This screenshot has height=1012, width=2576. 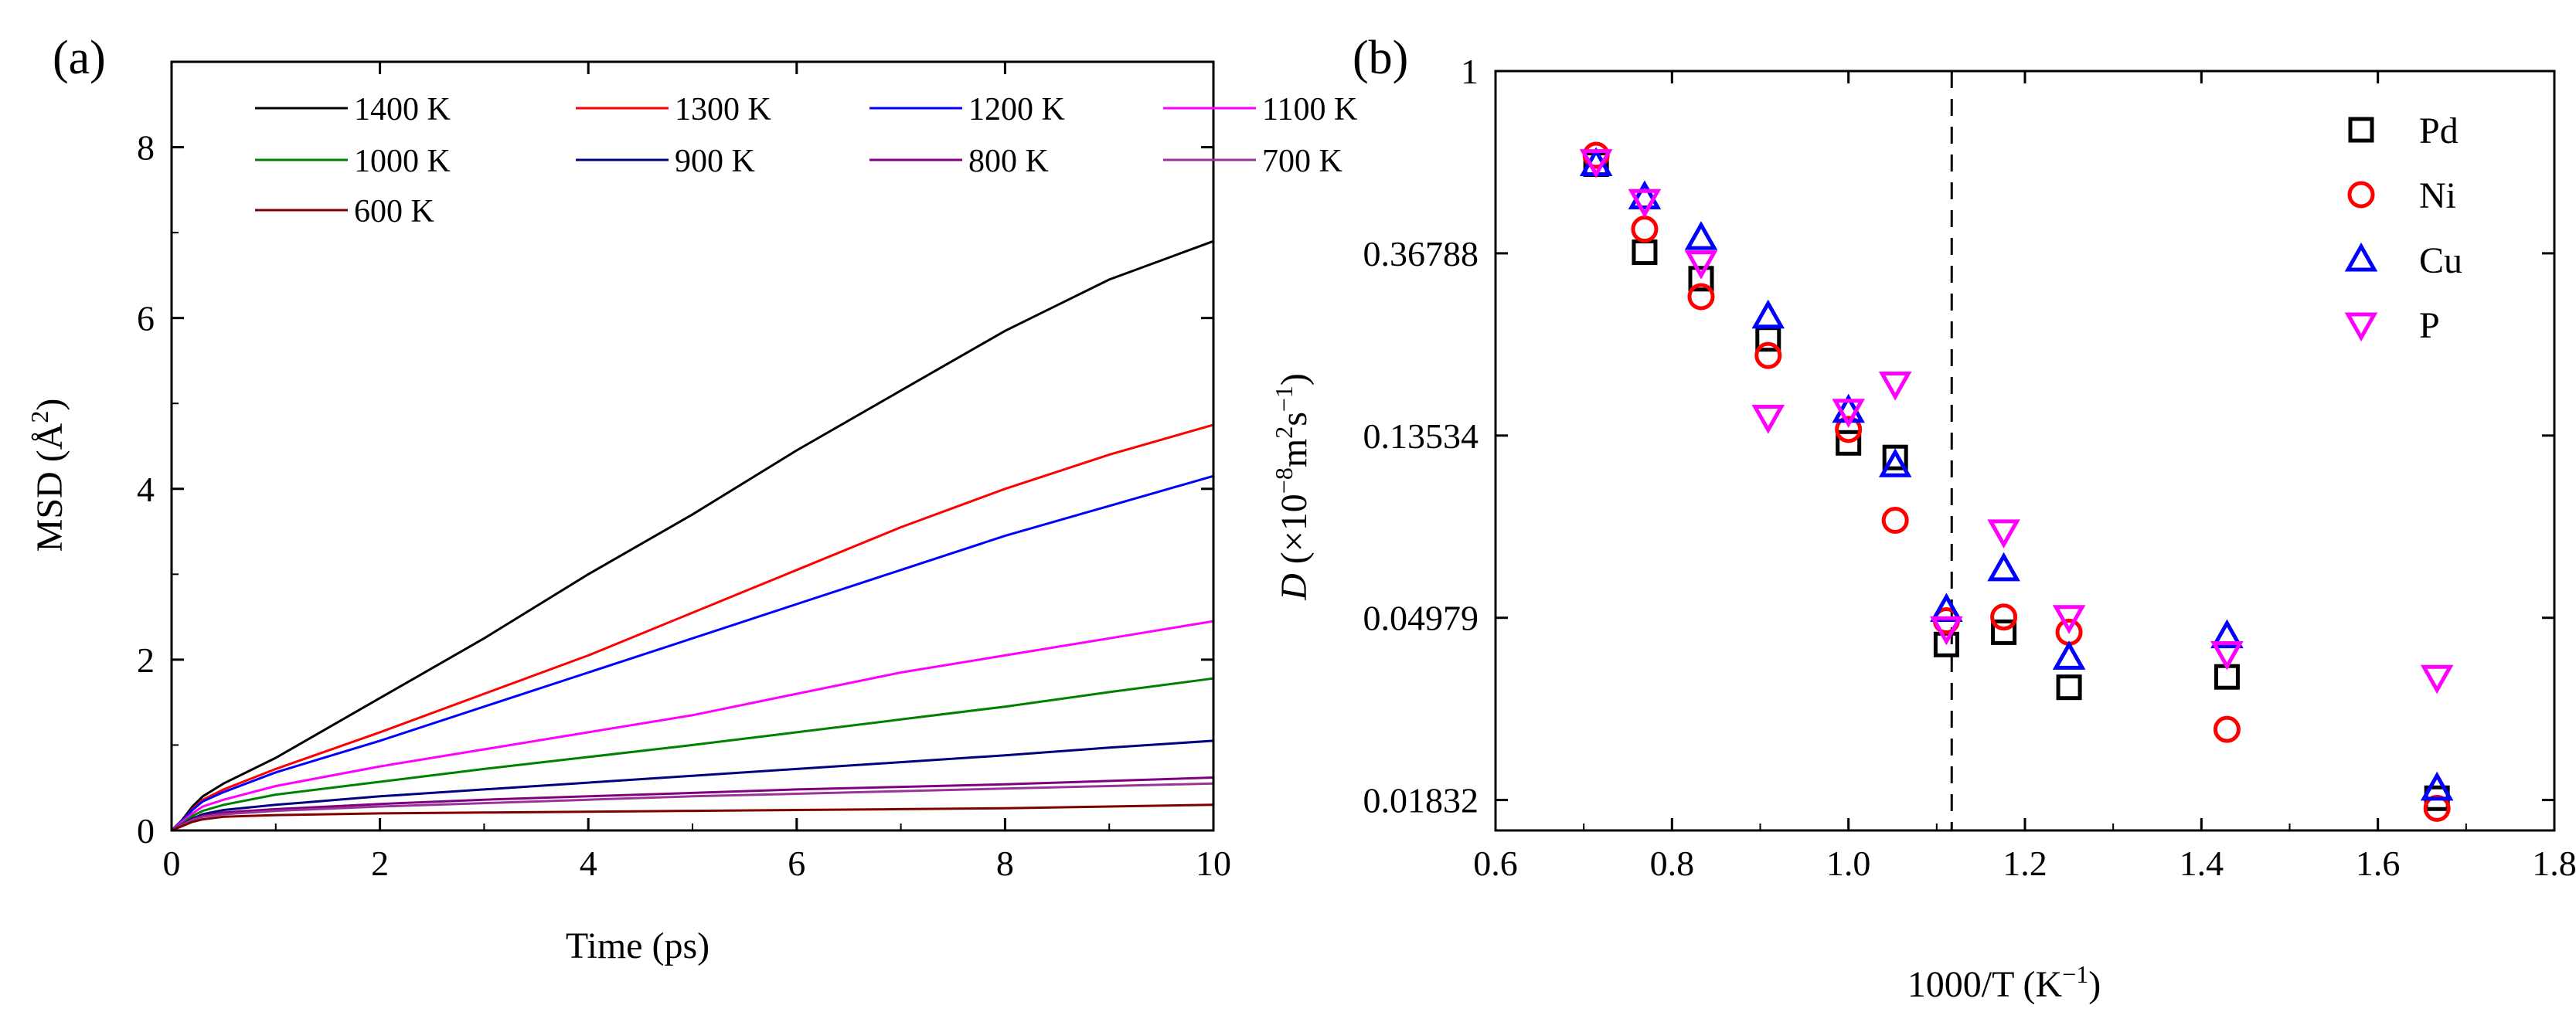 What do you see at coordinates (1380, 58) in the screenshot?
I see `panel-b-label: (b)` at bounding box center [1380, 58].